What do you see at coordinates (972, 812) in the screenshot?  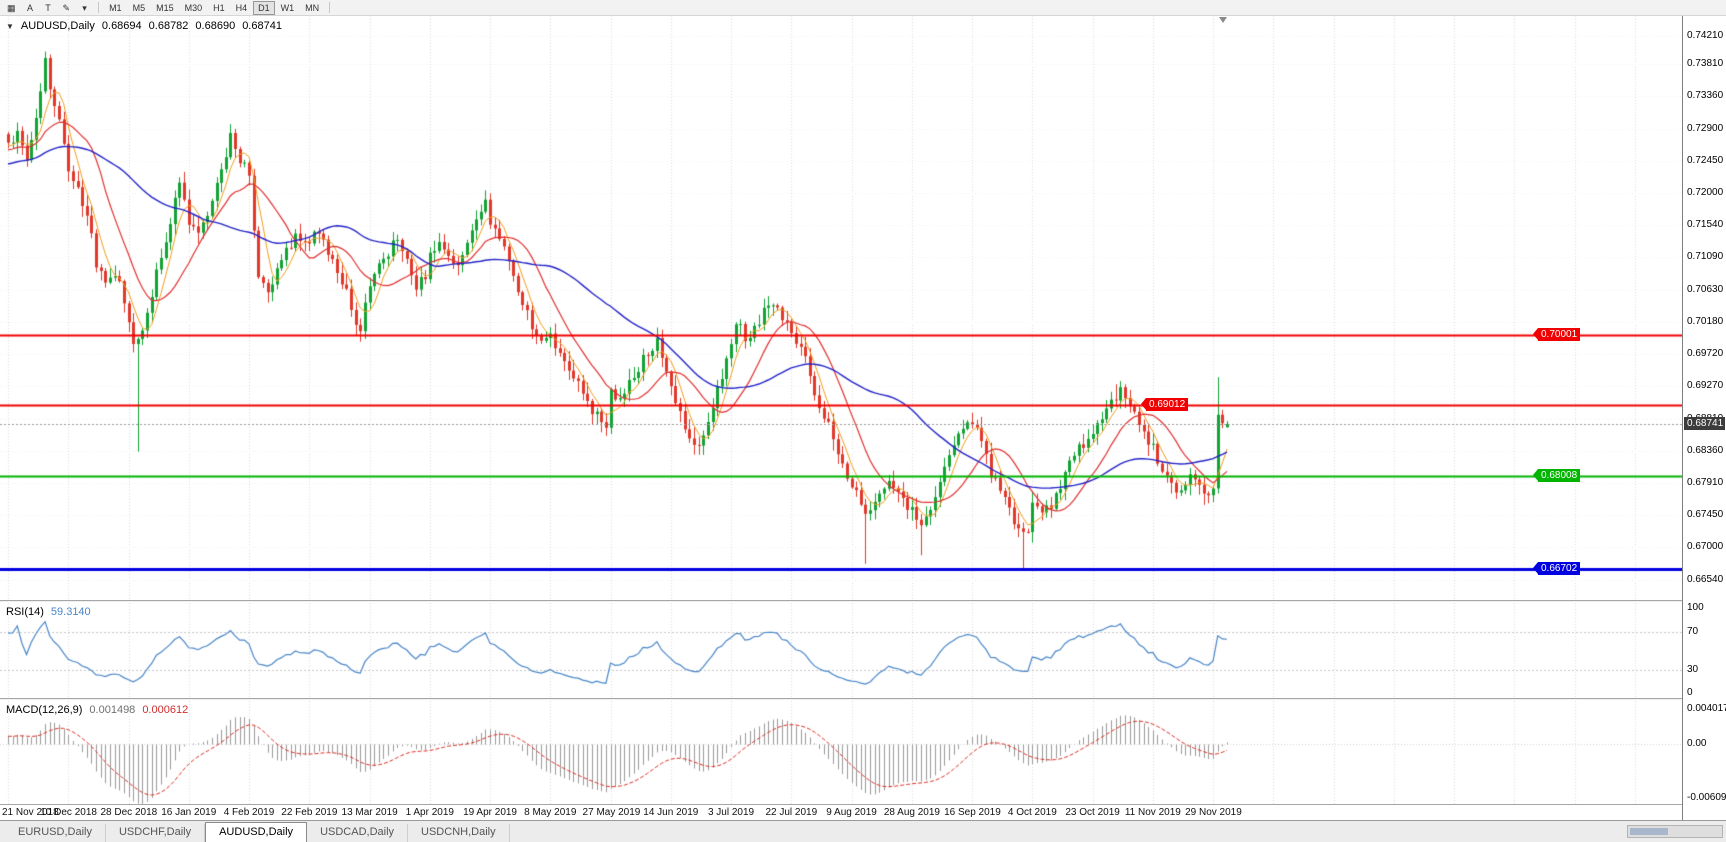 I see `date-axis-tick: 16 Sep 2019` at bounding box center [972, 812].